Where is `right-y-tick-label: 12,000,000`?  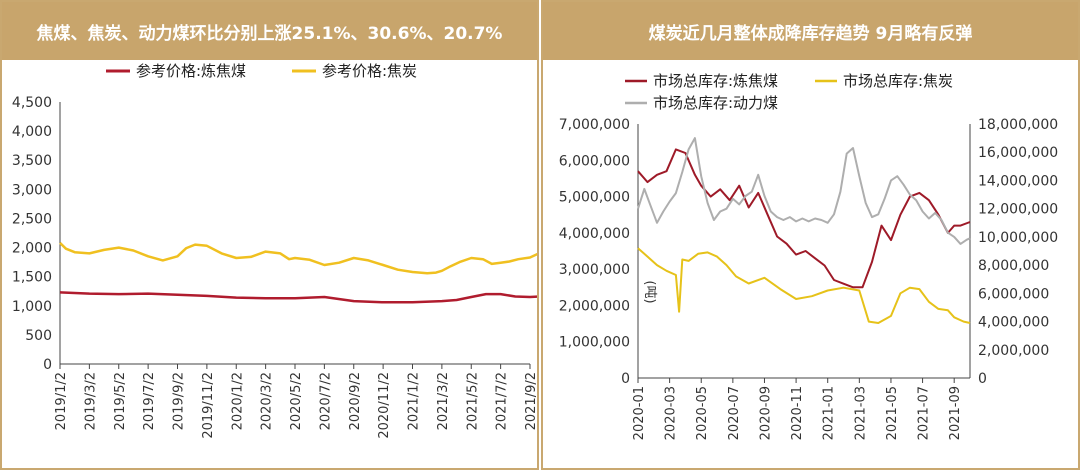 right-y-tick-label: 12,000,000 is located at coordinates (1018, 210).